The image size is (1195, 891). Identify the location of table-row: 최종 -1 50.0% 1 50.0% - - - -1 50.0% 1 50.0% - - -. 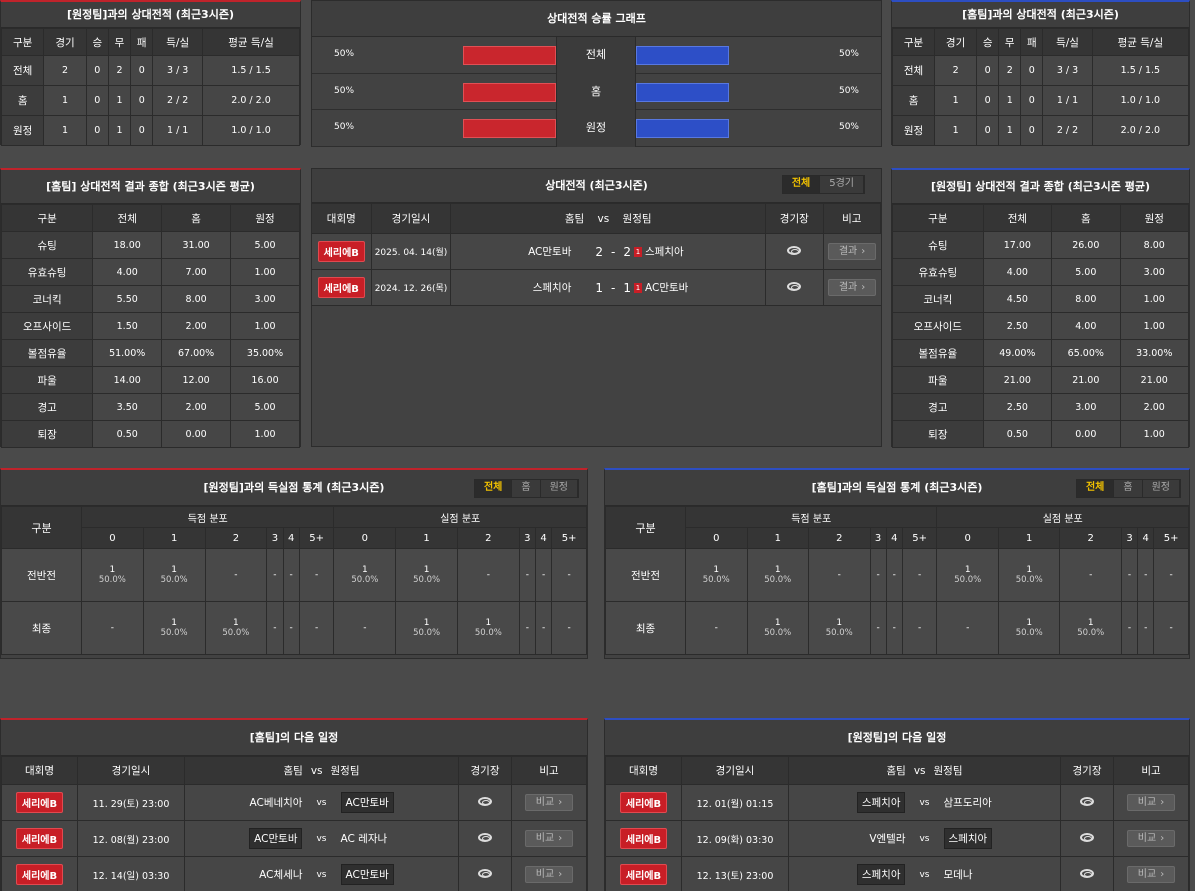
(897, 628).